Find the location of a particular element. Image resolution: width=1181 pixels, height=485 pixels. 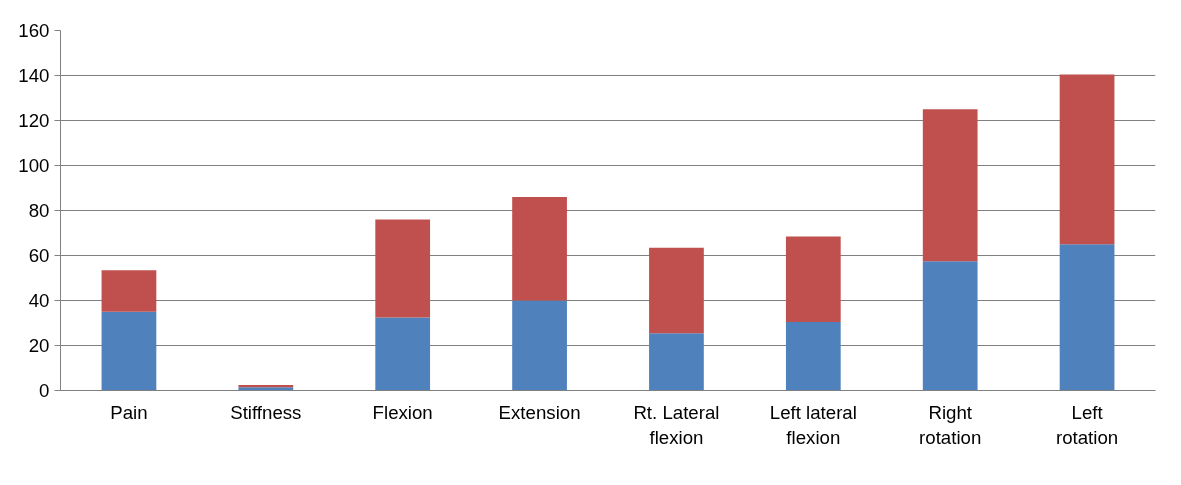

x-tick-label: Extension is located at coordinates (539, 412).